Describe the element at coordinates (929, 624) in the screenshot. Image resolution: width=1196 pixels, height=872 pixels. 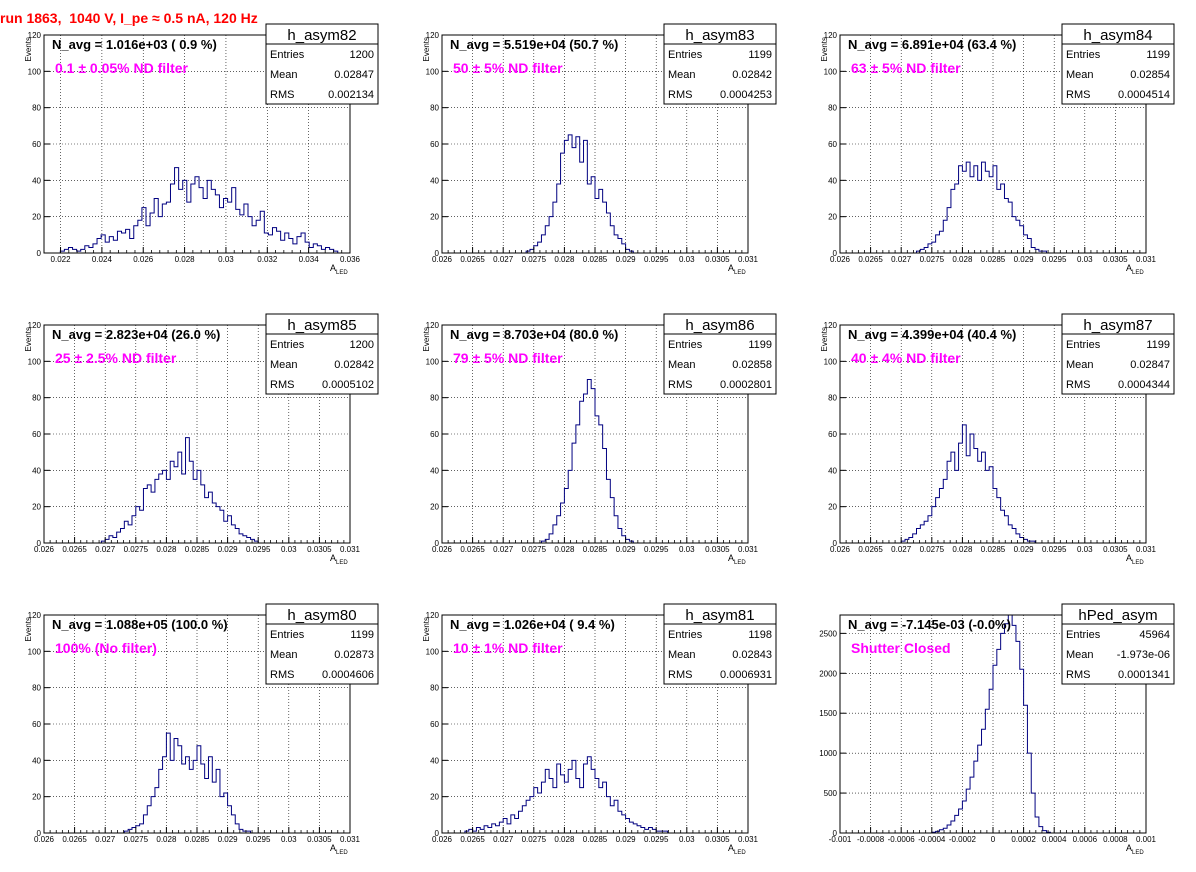
I see `navg-label: N_avg = -7.145e-03 (-0.0%)` at that location.